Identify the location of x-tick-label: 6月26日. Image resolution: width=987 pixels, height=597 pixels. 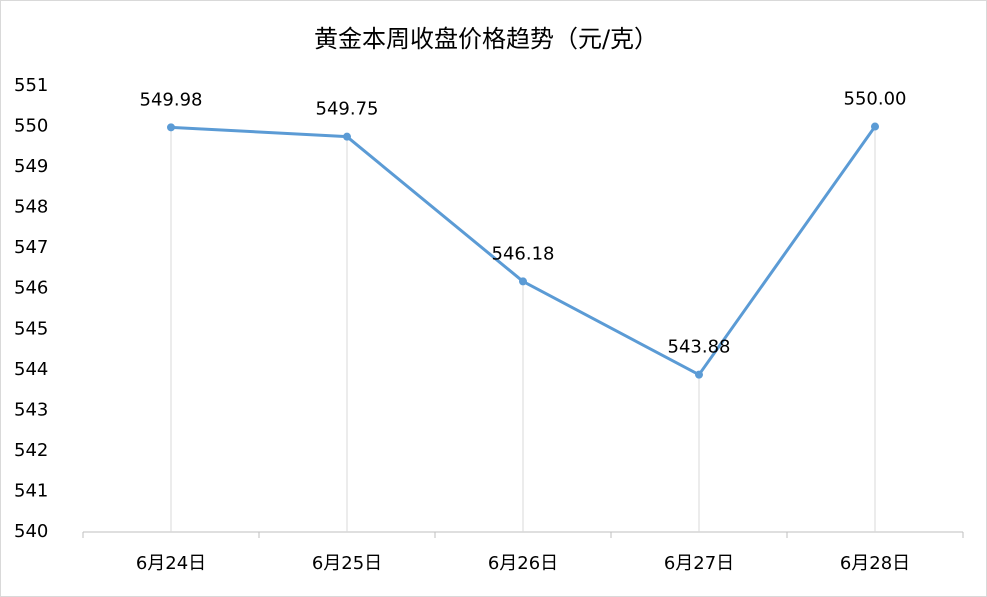
(523, 563).